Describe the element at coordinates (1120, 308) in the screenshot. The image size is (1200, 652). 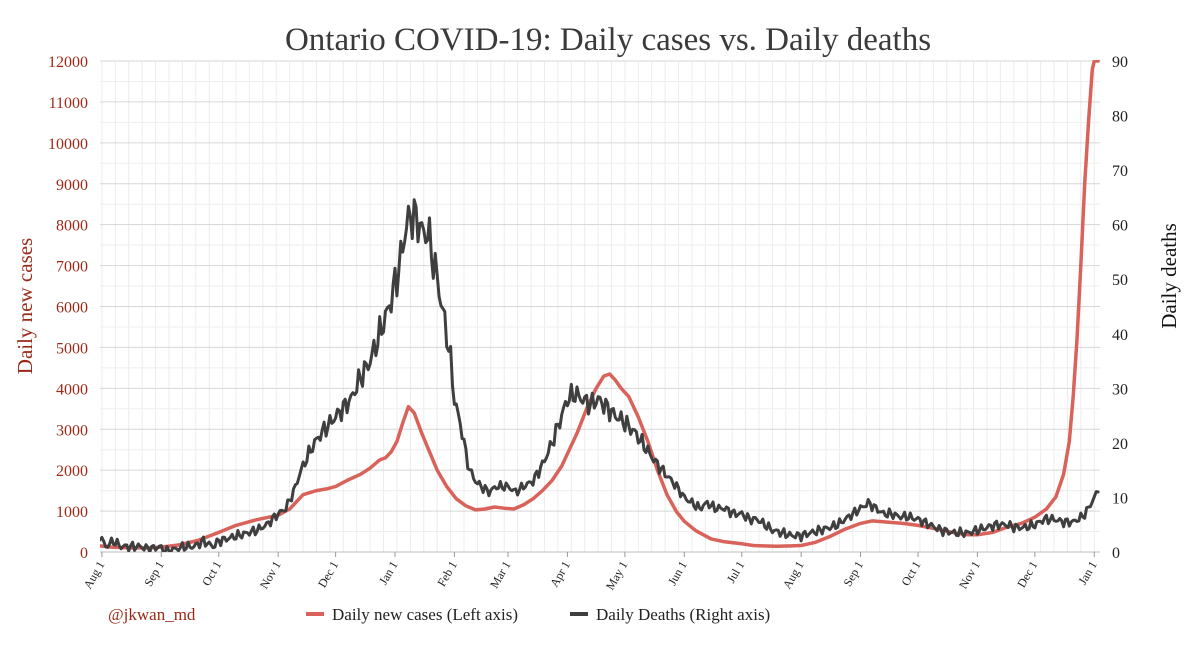
I see `right-y-axis: 0 10 20 30 40 50 60 70 80 90` at that location.